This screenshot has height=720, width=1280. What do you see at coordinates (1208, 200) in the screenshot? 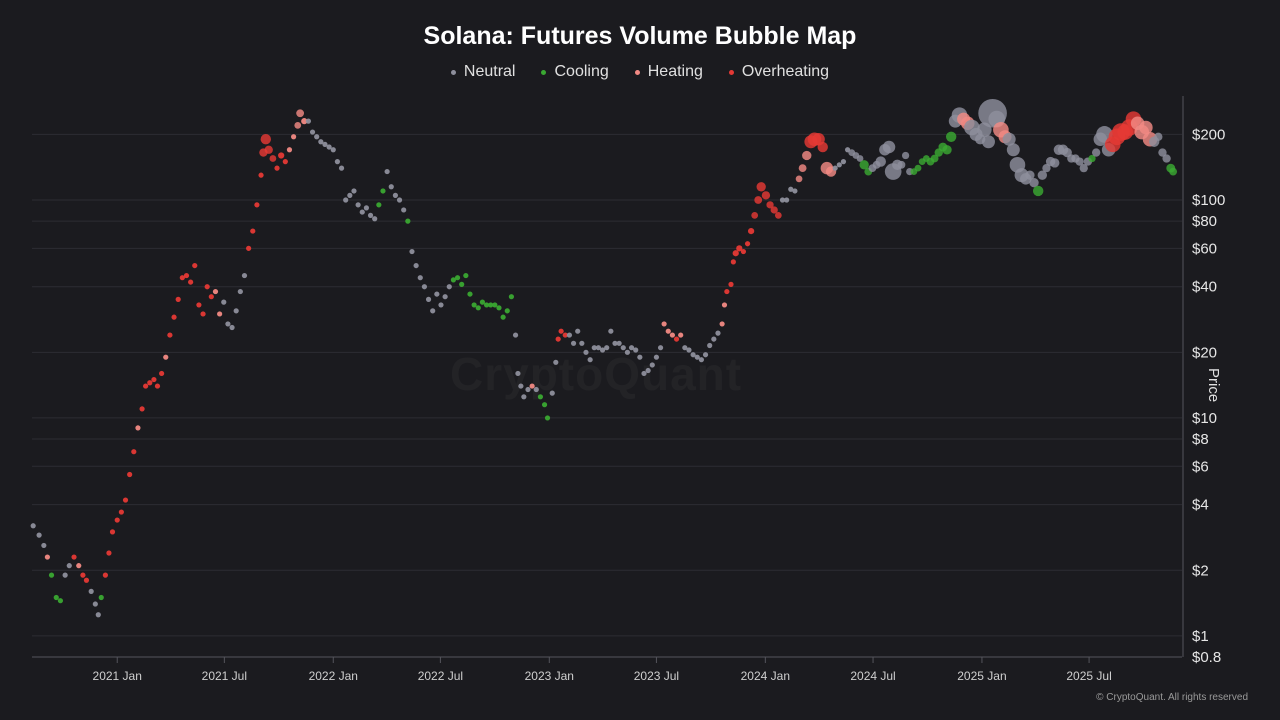
I see `y-tick-label: $100` at bounding box center [1208, 200].